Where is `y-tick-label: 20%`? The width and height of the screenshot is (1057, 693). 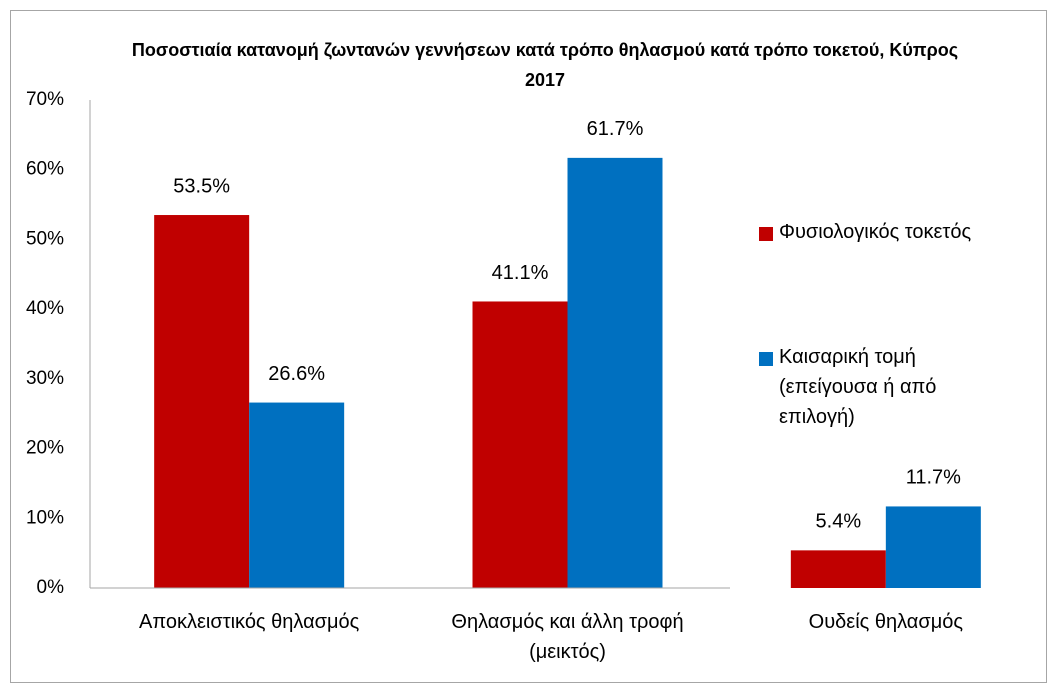 y-tick-label: 20% is located at coordinates (45, 448).